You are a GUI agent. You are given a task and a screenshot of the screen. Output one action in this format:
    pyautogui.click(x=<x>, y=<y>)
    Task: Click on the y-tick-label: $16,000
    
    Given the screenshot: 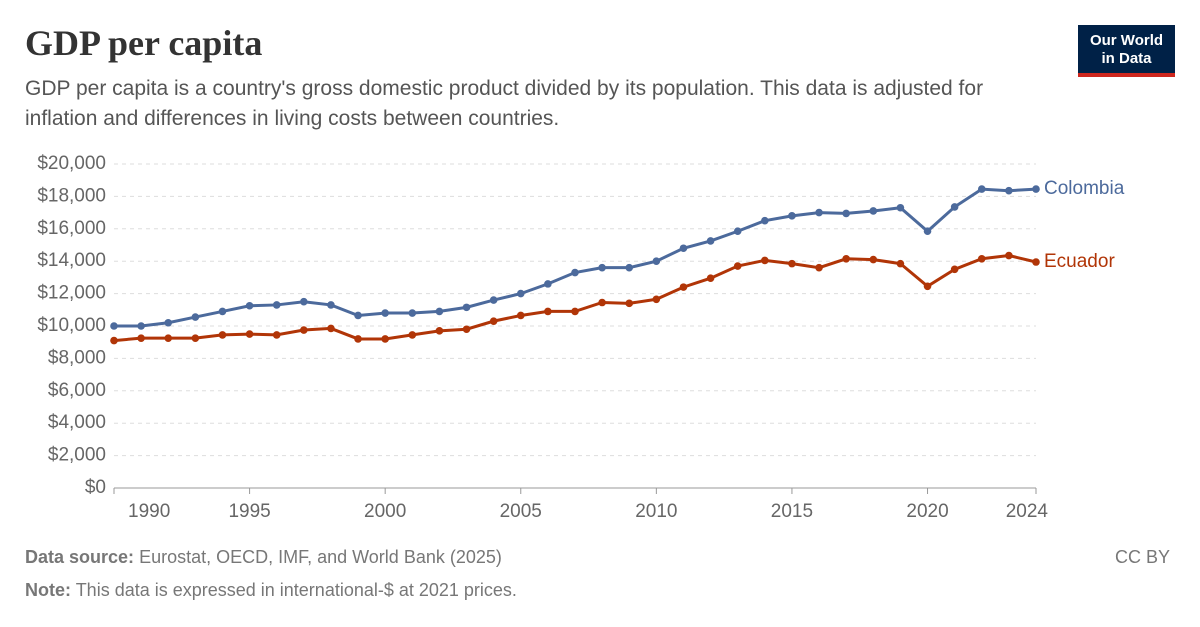 What is the action you would take?
    pyautogui.click(x=71, y=228)
    